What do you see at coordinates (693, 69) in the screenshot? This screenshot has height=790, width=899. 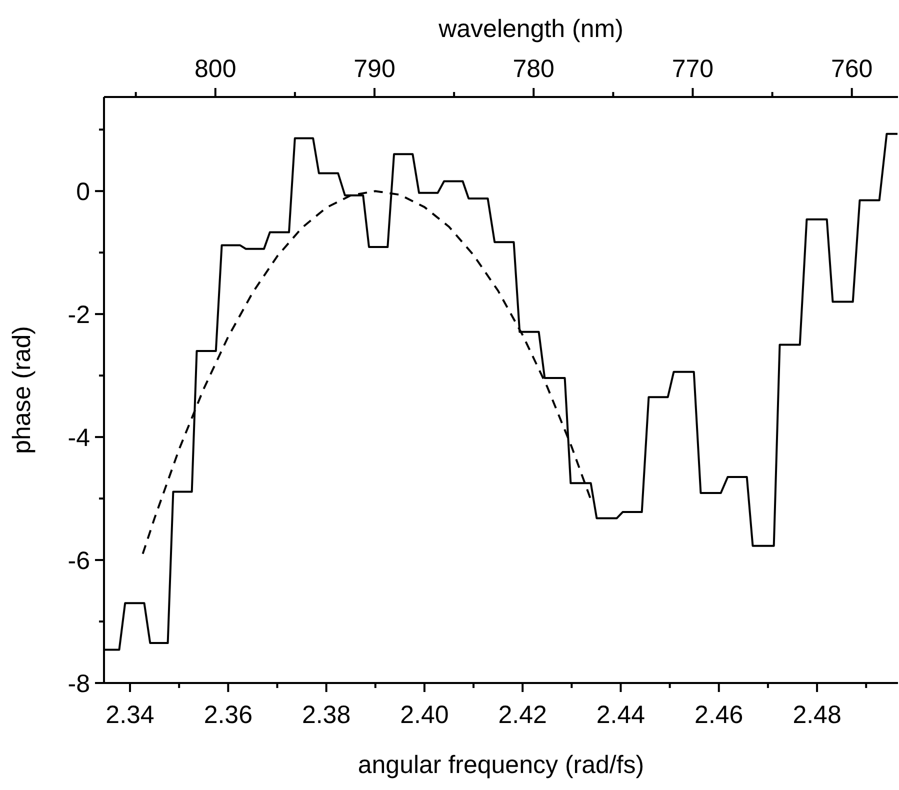 I see `x2-tick-label: 770` at bounding box center [693, 69].